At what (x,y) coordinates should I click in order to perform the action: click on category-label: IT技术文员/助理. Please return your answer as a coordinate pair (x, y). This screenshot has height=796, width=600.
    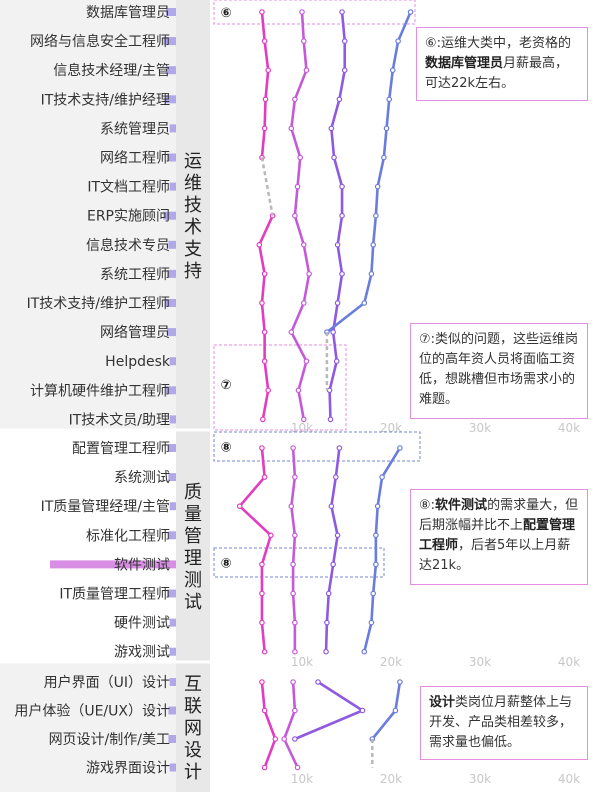
    Looking at the image, I should click on (119, 420).